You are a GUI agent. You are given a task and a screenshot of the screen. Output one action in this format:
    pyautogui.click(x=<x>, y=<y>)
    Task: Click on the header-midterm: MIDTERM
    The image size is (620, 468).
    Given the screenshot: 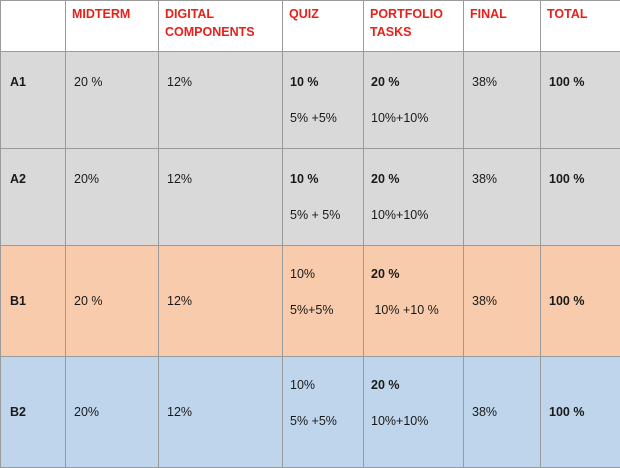 What is the action you would take?
    pyautogui.click(x=112, y=26)
    